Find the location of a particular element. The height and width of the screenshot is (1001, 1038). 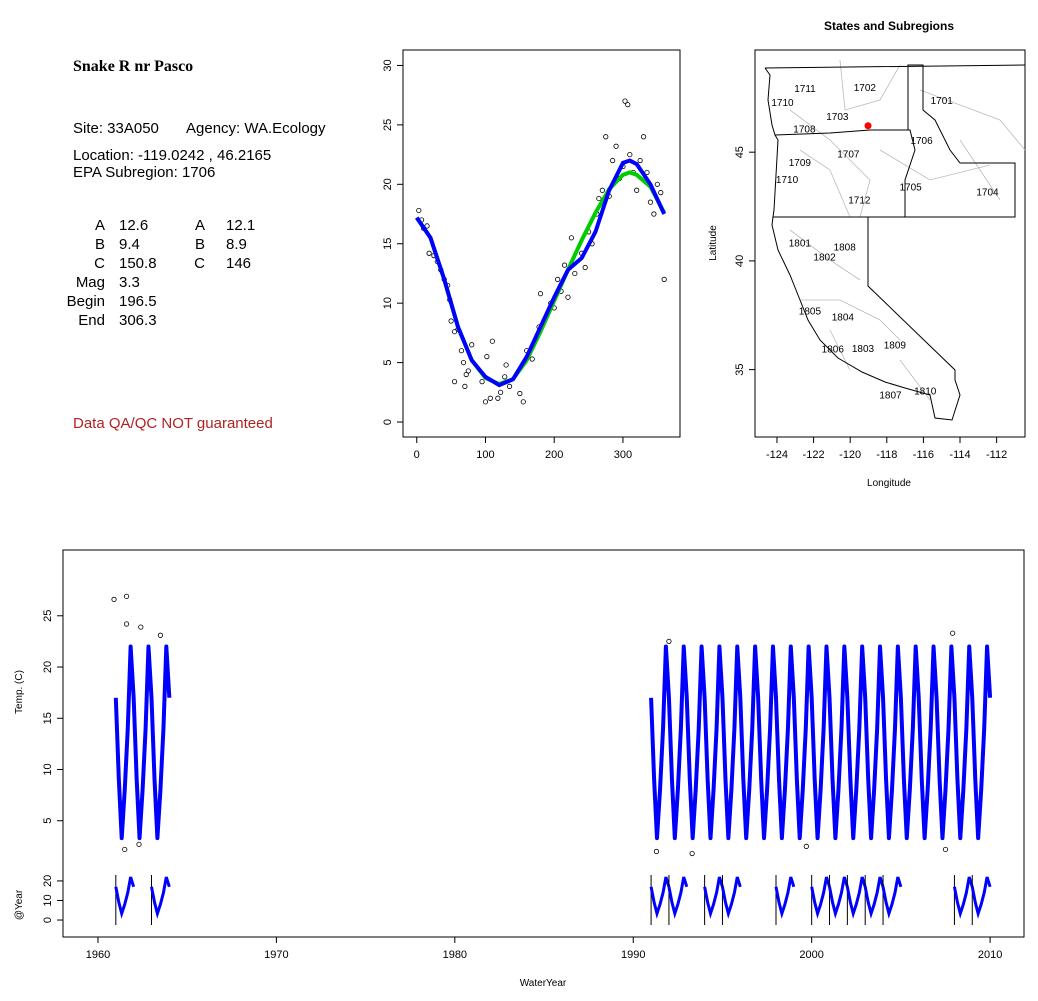

param-value: 3.3 is located at coordinates (129, 282).